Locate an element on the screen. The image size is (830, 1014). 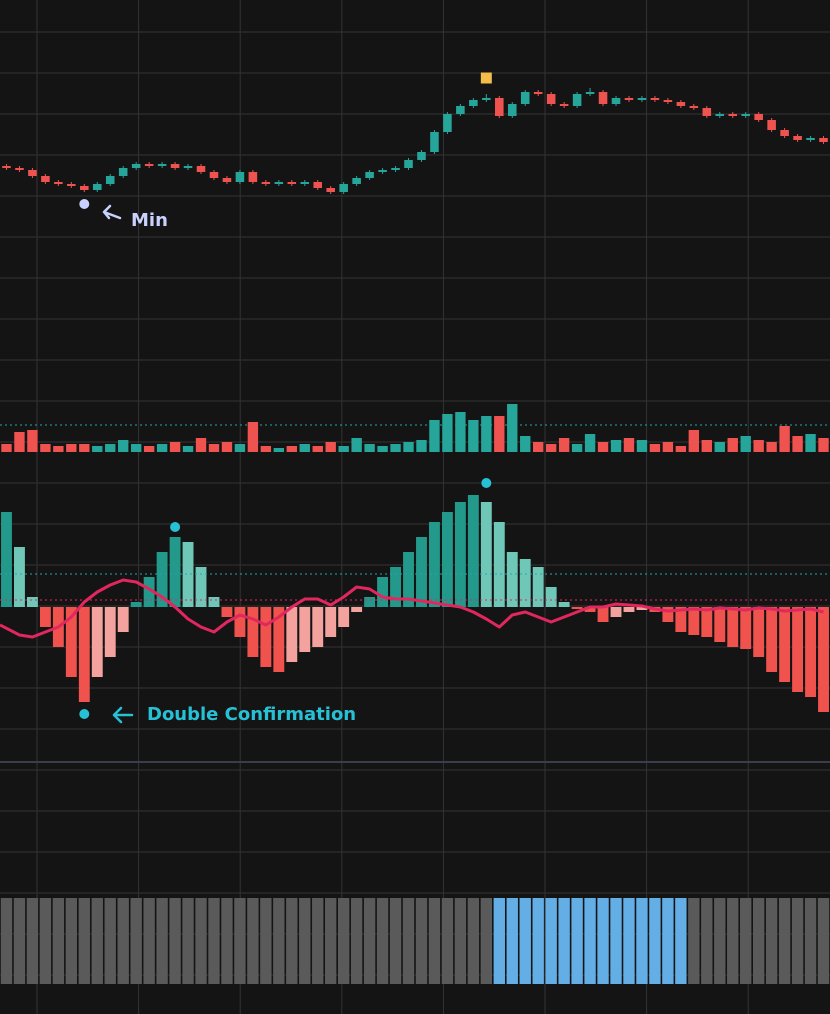
signal-marker is located at coordinates (84, 714).